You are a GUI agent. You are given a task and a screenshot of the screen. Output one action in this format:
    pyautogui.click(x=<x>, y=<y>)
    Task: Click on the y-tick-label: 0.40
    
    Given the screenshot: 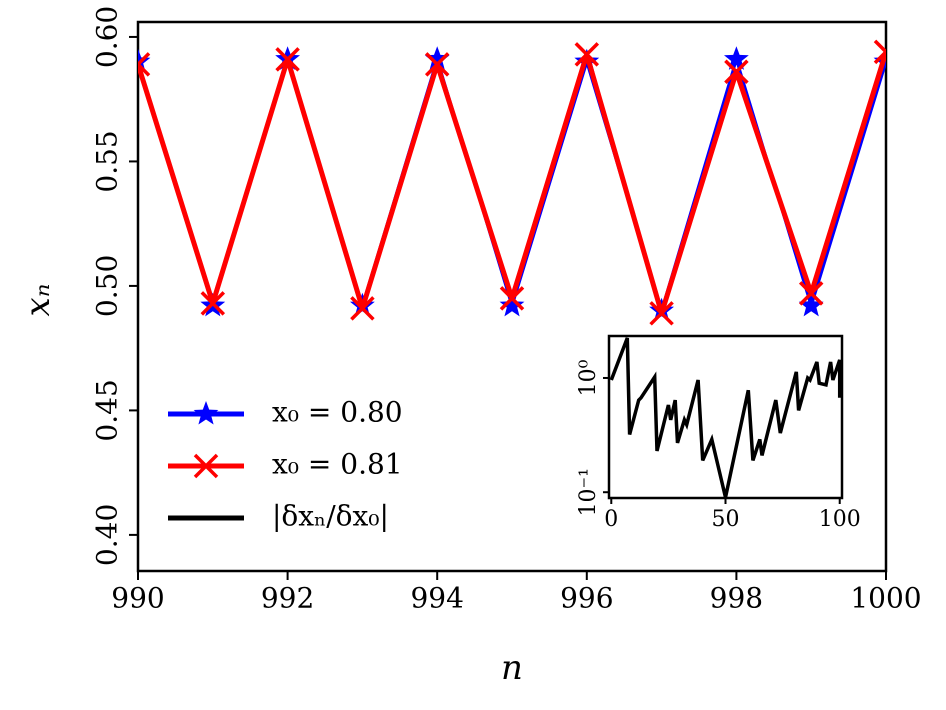 What is the action you would take?
    pyautogui.click(x=107, y=535)
    